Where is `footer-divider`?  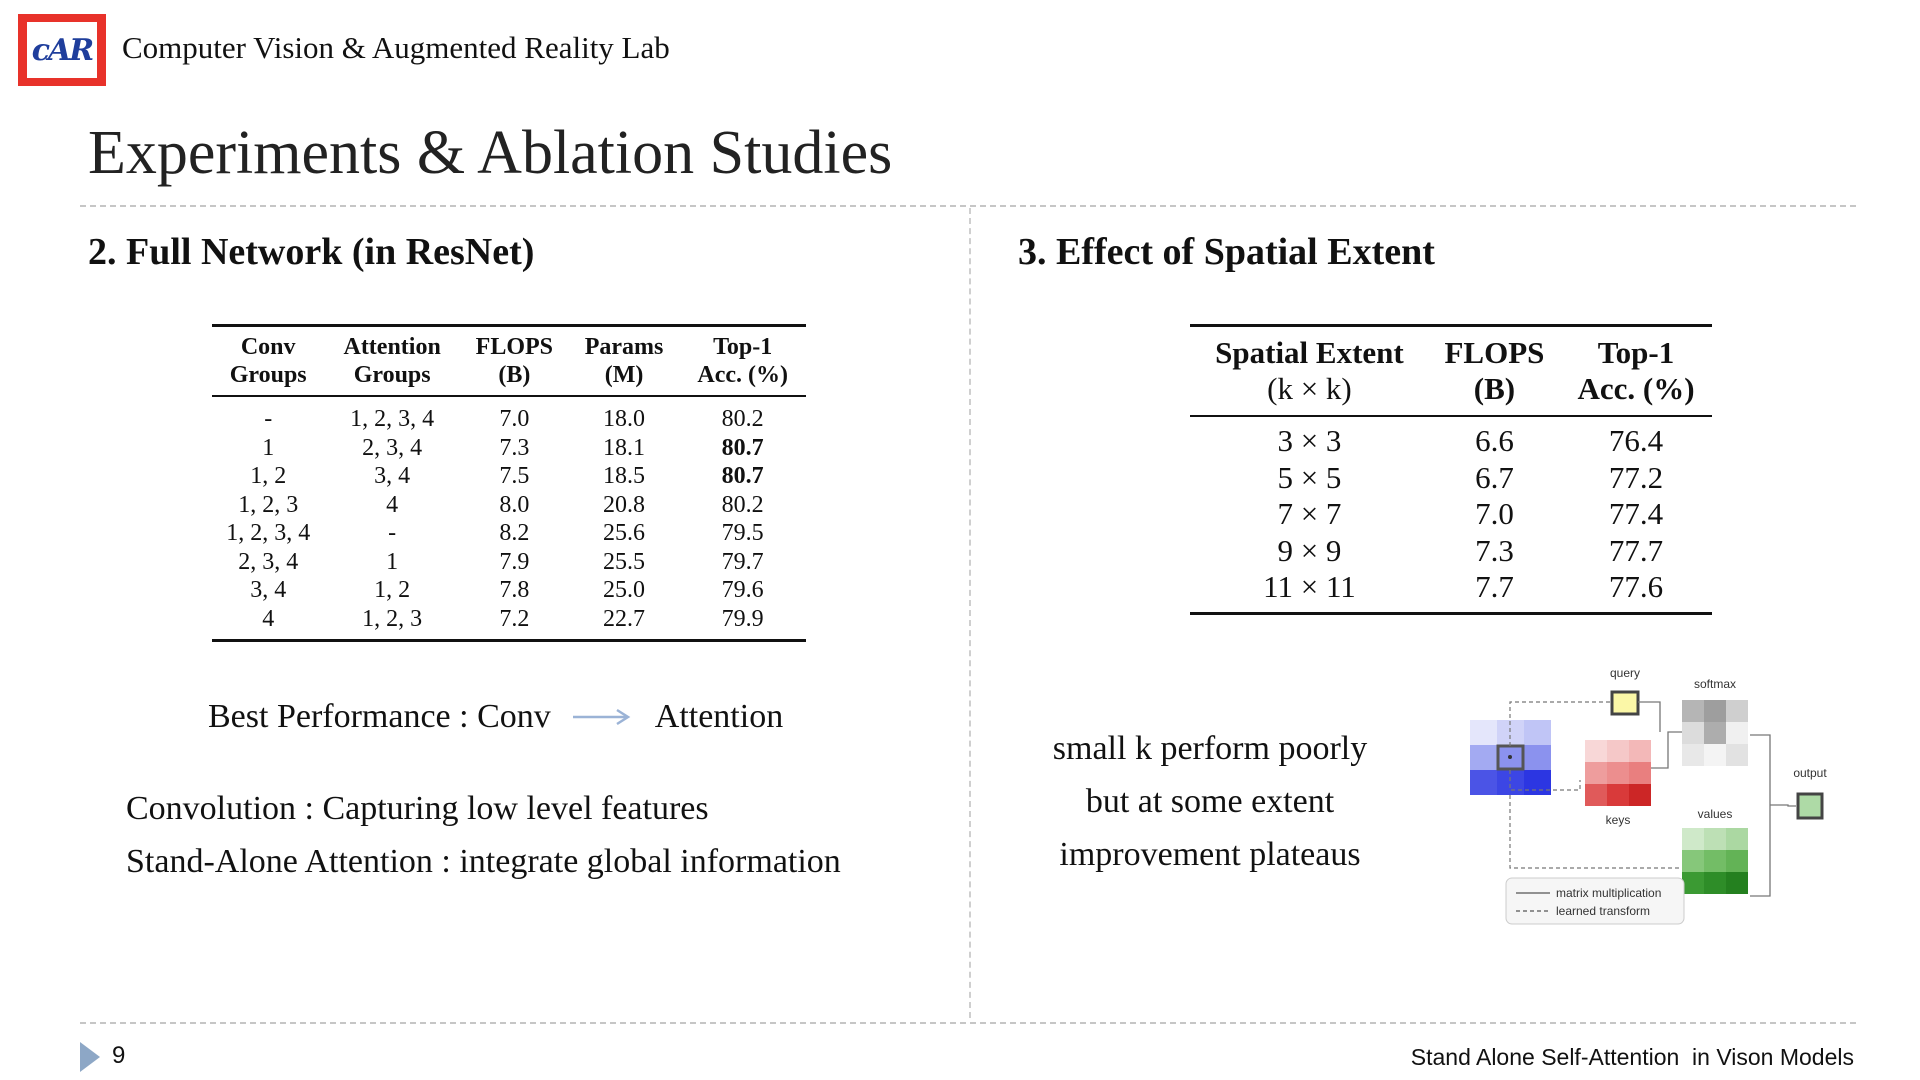
footer-divider is located at coordinates (968, 1023).